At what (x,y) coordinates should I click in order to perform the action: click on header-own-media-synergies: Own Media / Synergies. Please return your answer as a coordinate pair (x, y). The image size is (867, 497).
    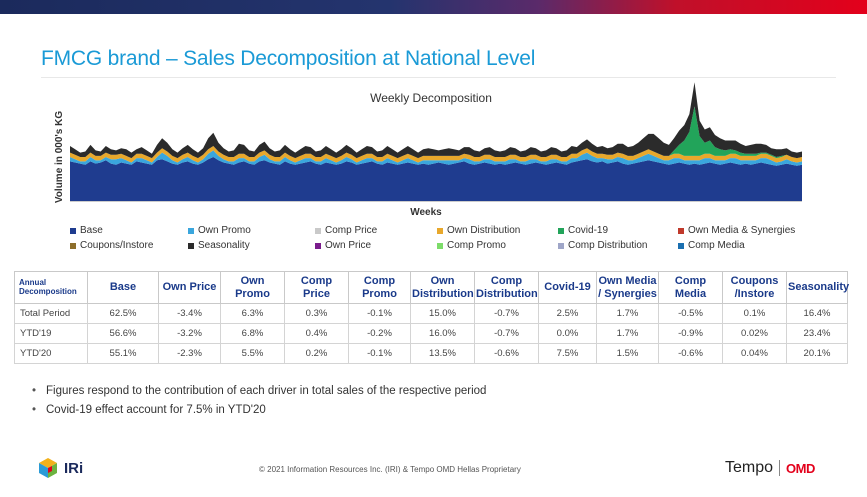
    Looking at the image, I should click on (627, 287).